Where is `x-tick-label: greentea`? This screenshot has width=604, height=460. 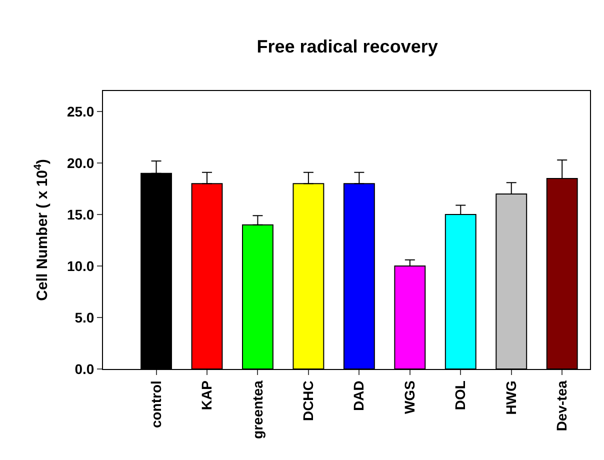 x-tick-label: greentea is located at coordinates (257, 409).